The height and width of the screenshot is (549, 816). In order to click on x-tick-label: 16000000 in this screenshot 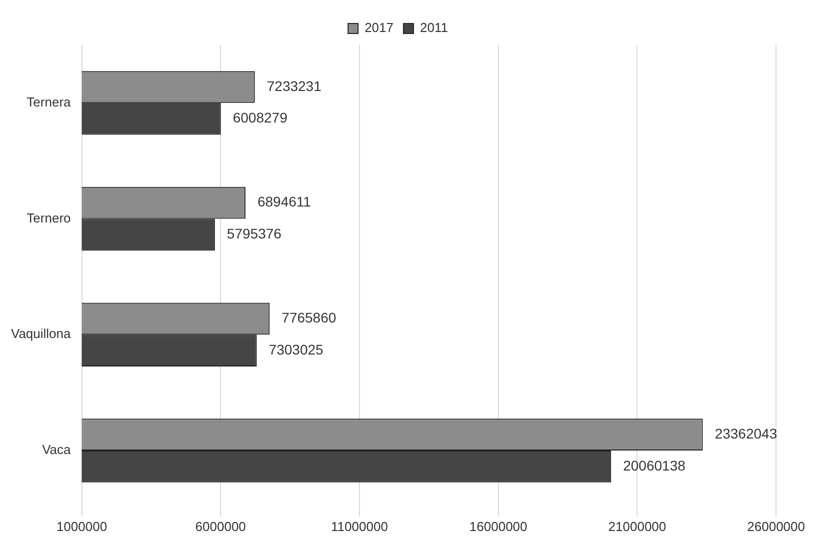, I will do `click(498, 526)`.